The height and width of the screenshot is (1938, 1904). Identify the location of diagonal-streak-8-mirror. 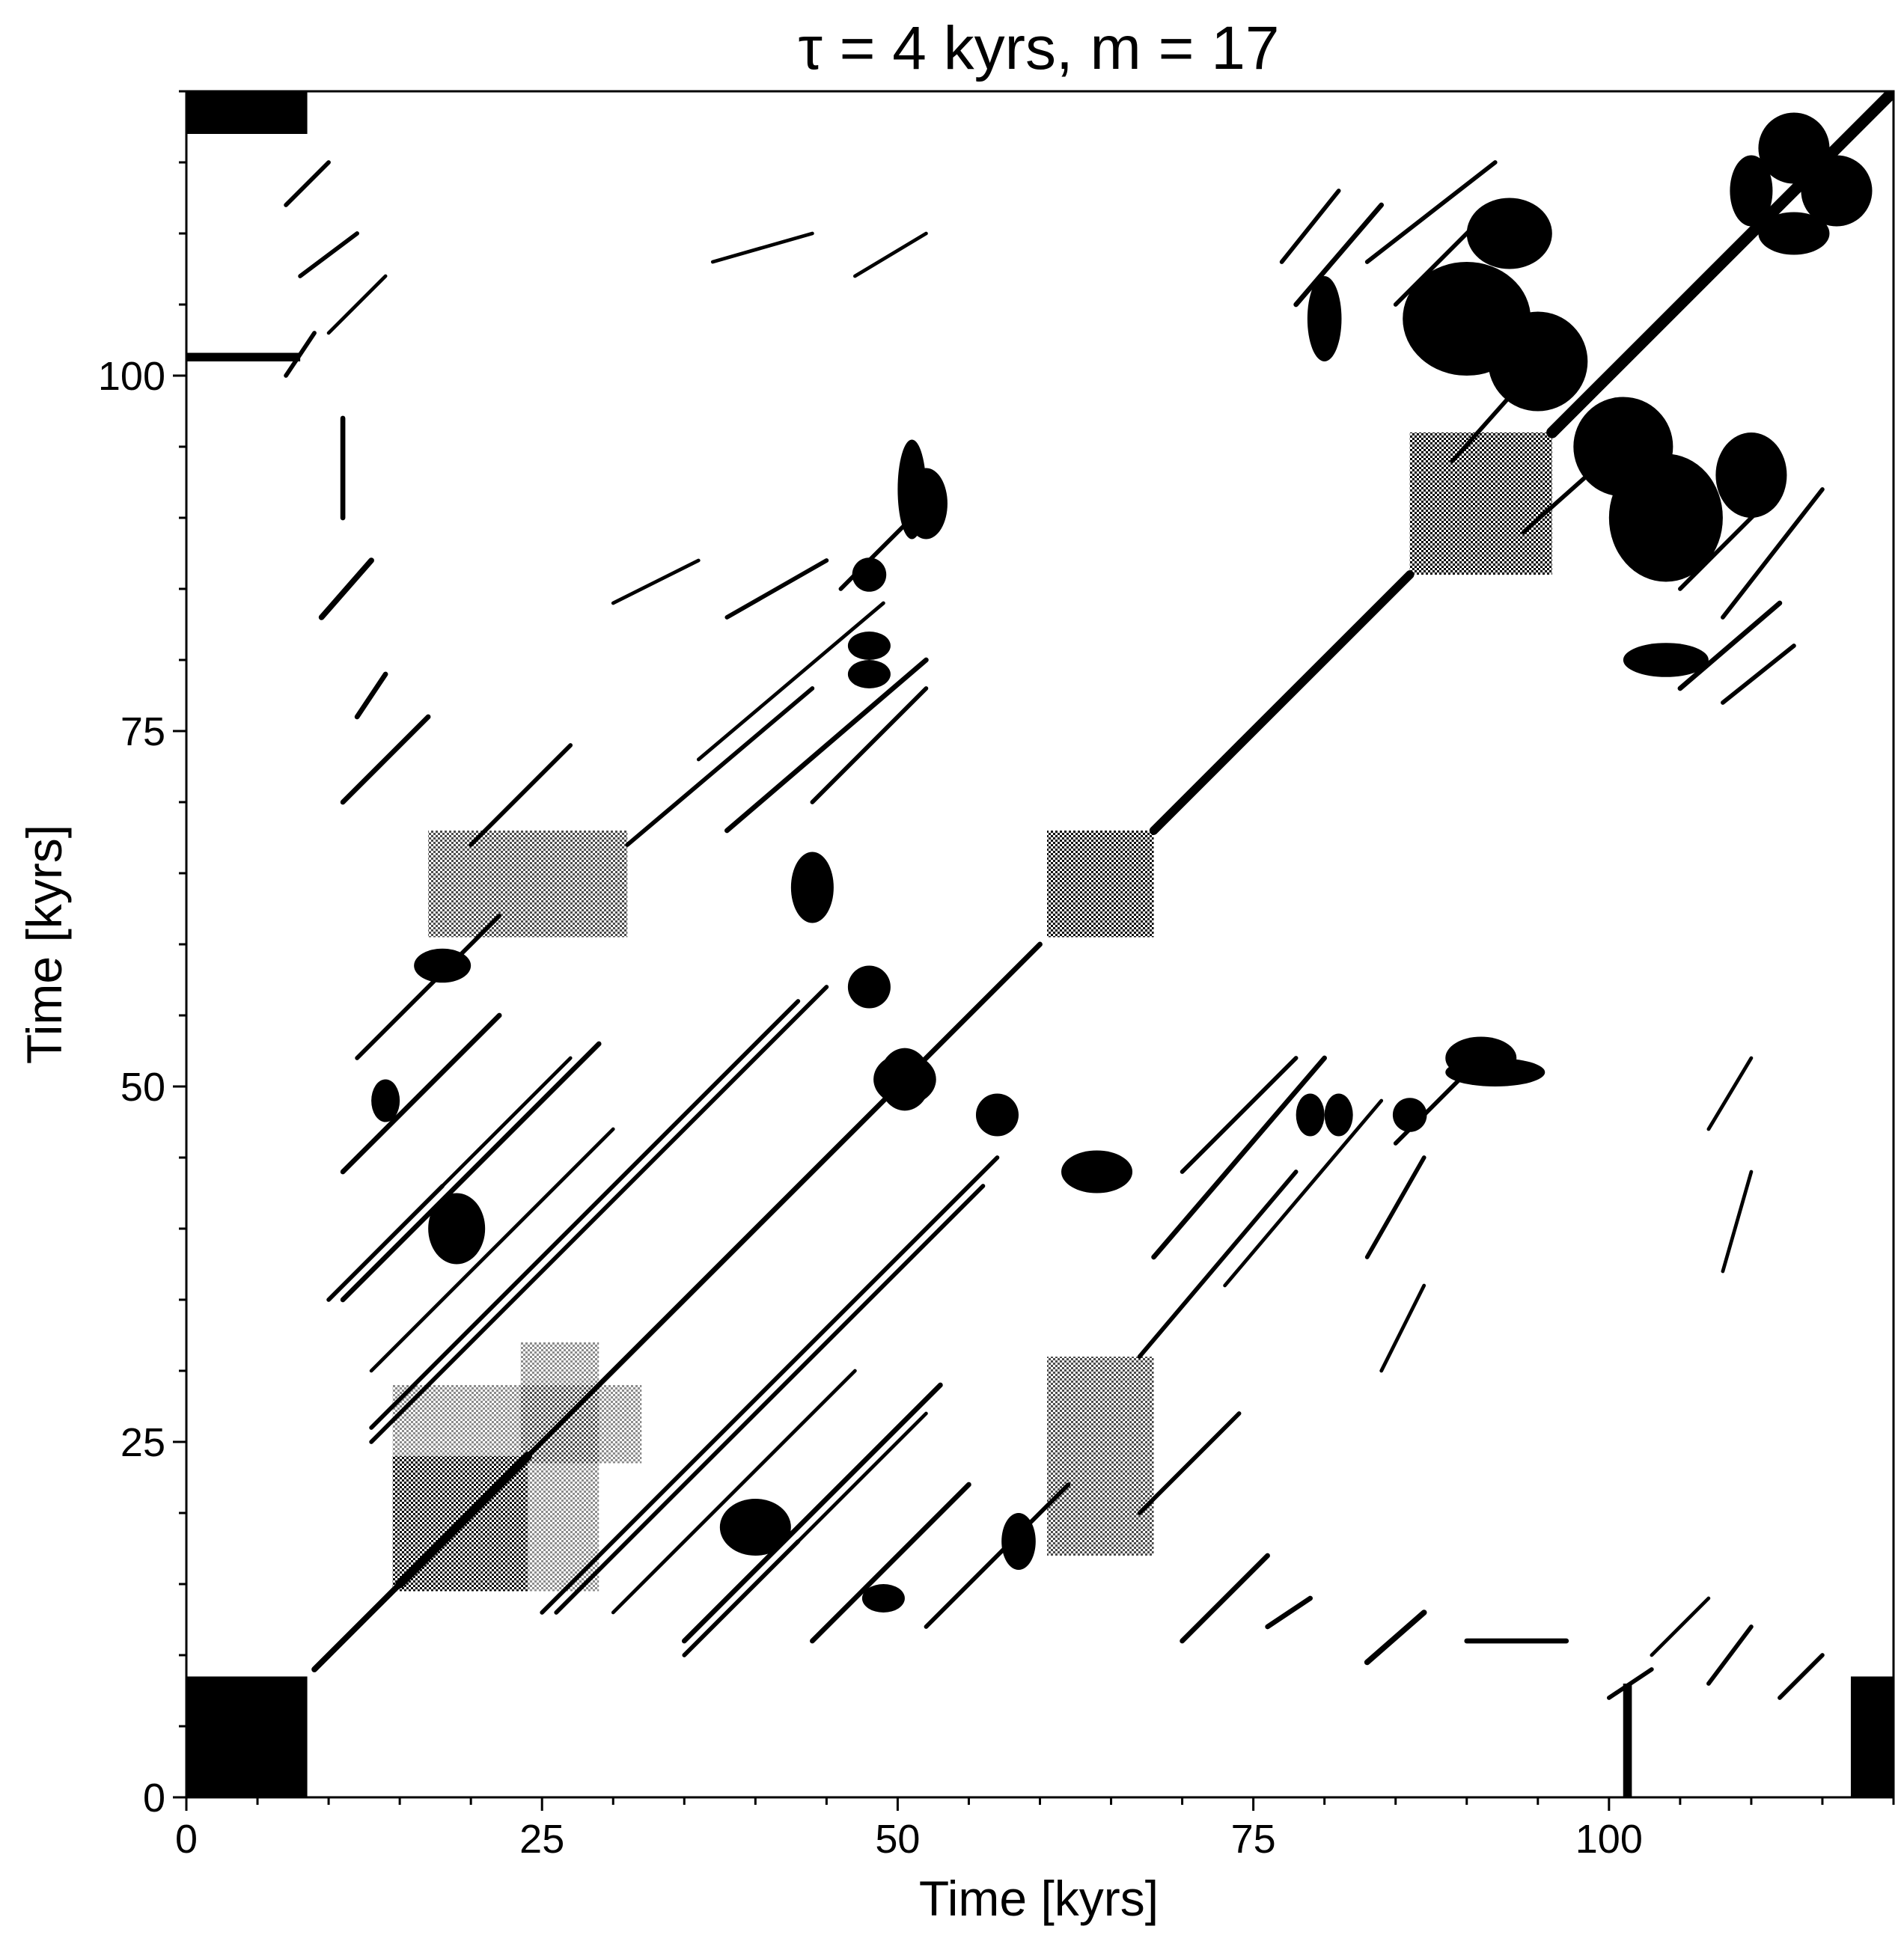
(770, 1399).